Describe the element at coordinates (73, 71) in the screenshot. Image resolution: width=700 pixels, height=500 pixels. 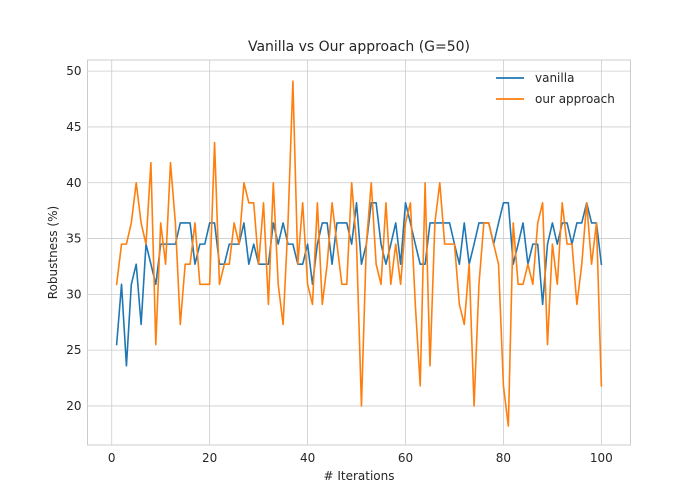
I see `y-tick-label: 50` at that location.